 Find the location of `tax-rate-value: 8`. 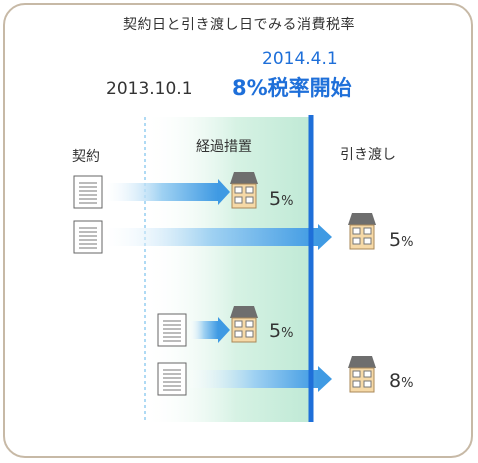

tax-rate-value: 8 is located at coordinates (395, 381).